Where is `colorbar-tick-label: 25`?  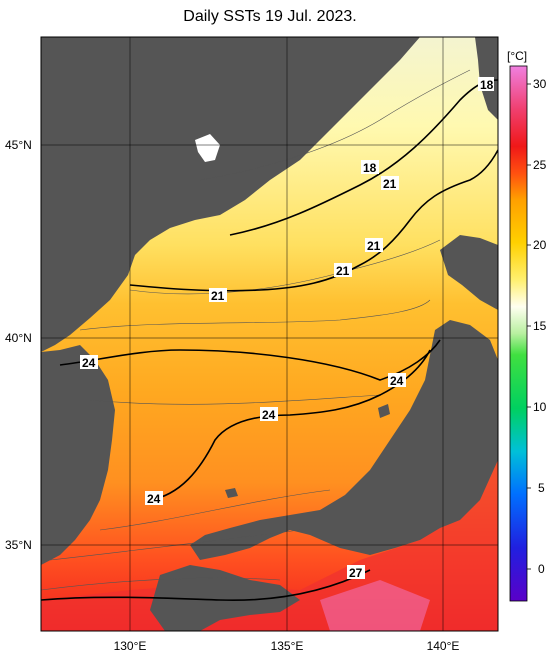 colorbar-tick-label: 25 is located at coordinates (540, 165).